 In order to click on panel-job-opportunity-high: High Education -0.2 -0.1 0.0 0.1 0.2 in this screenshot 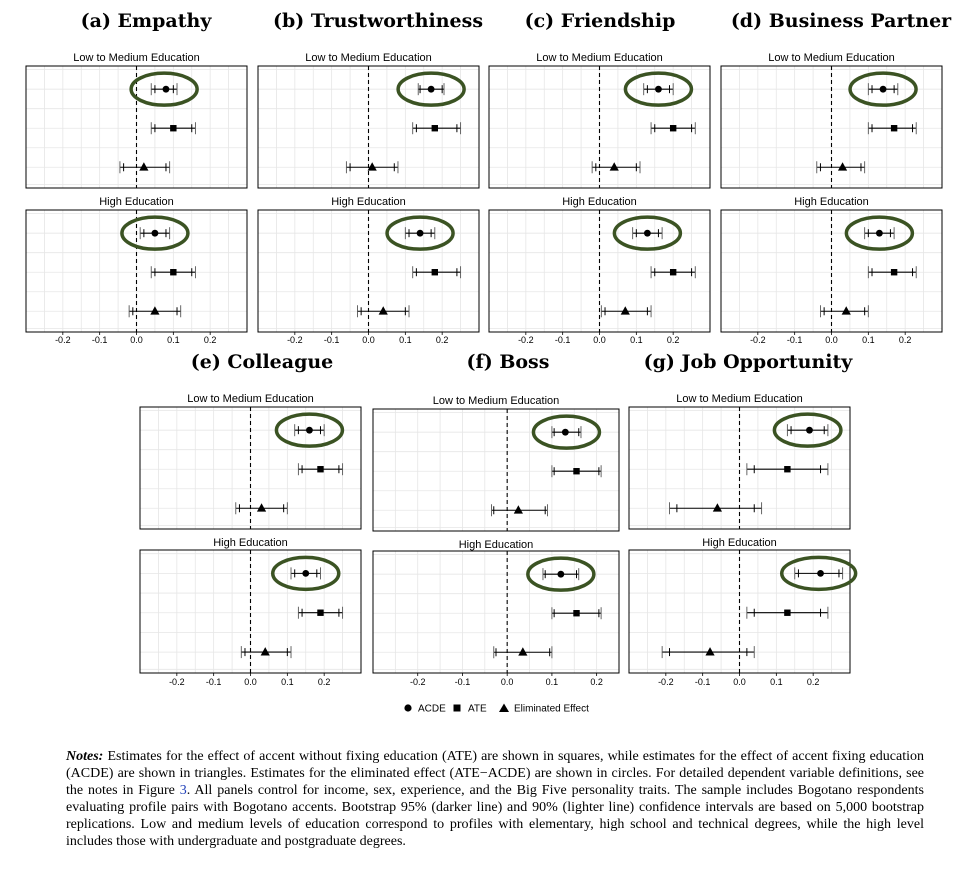, I will do `click(743, 612)`.